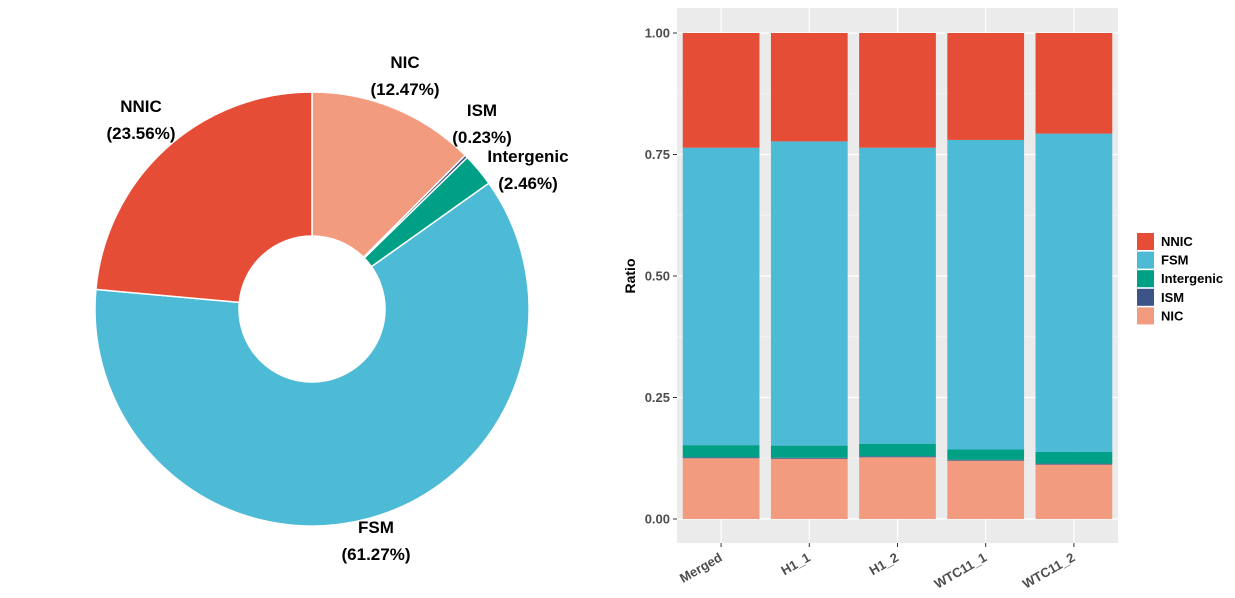  What do you see at coordinates (1074, 83) in the screenshot?
I see `bar-segment-wtc11-2-nnic` at bounding box center [1074, 83].